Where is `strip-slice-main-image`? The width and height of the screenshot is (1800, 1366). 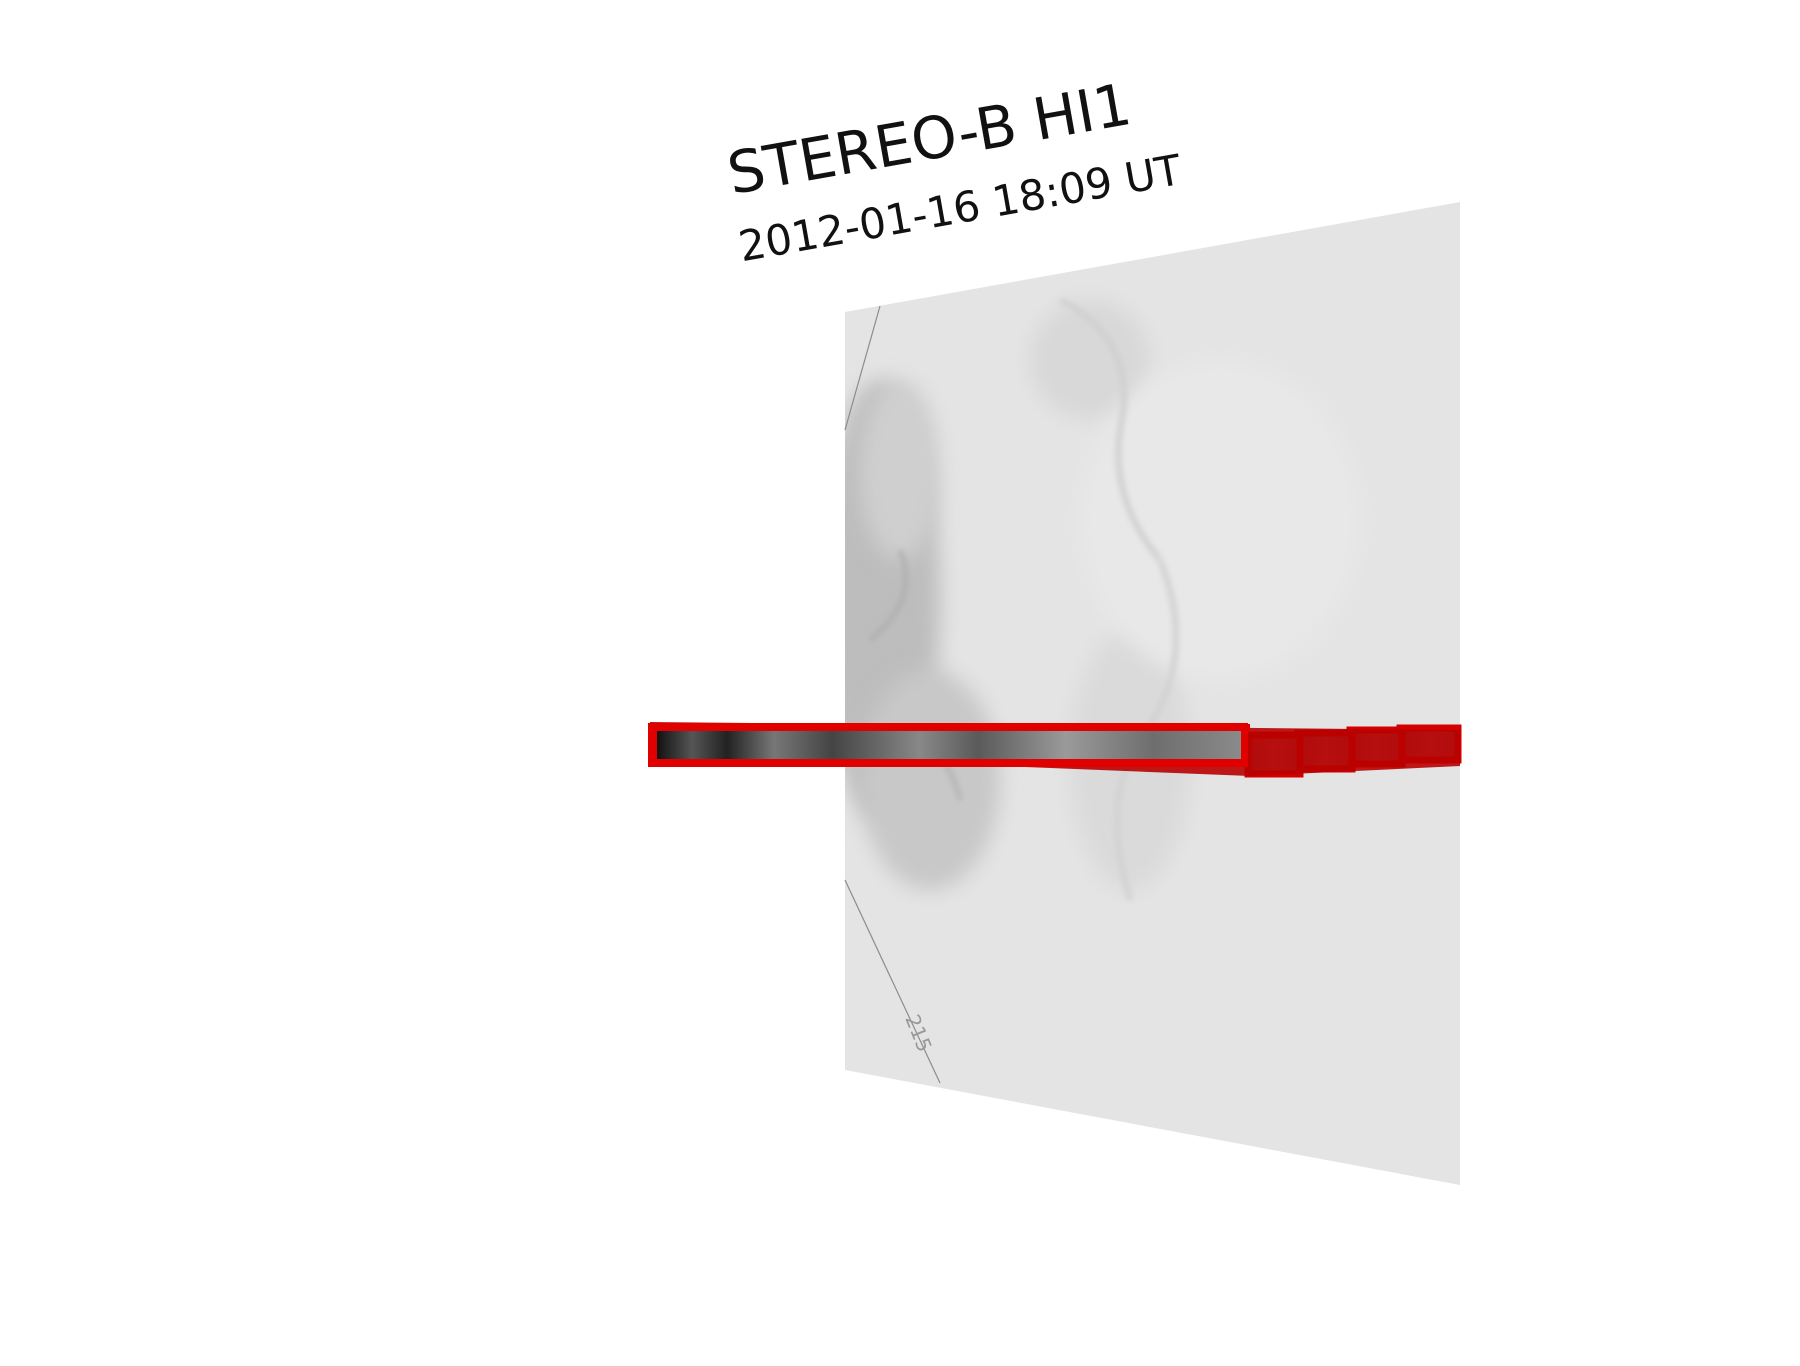 strip-slice-main-image is located at coordinates (949, 745).